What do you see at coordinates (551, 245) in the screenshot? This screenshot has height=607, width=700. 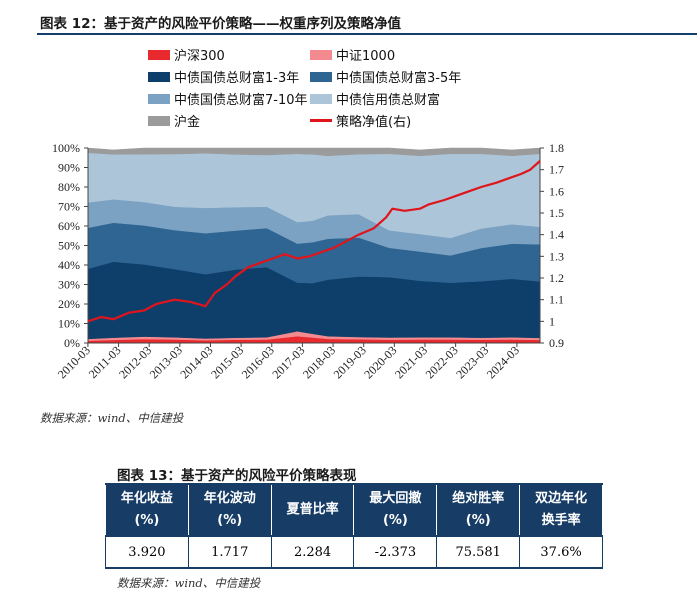 I see `right-axis: 0.9 1 1.1 1.2 1.3 1.4 1.5 1.6 1.7 1.8` at bounding box center [551, 245].